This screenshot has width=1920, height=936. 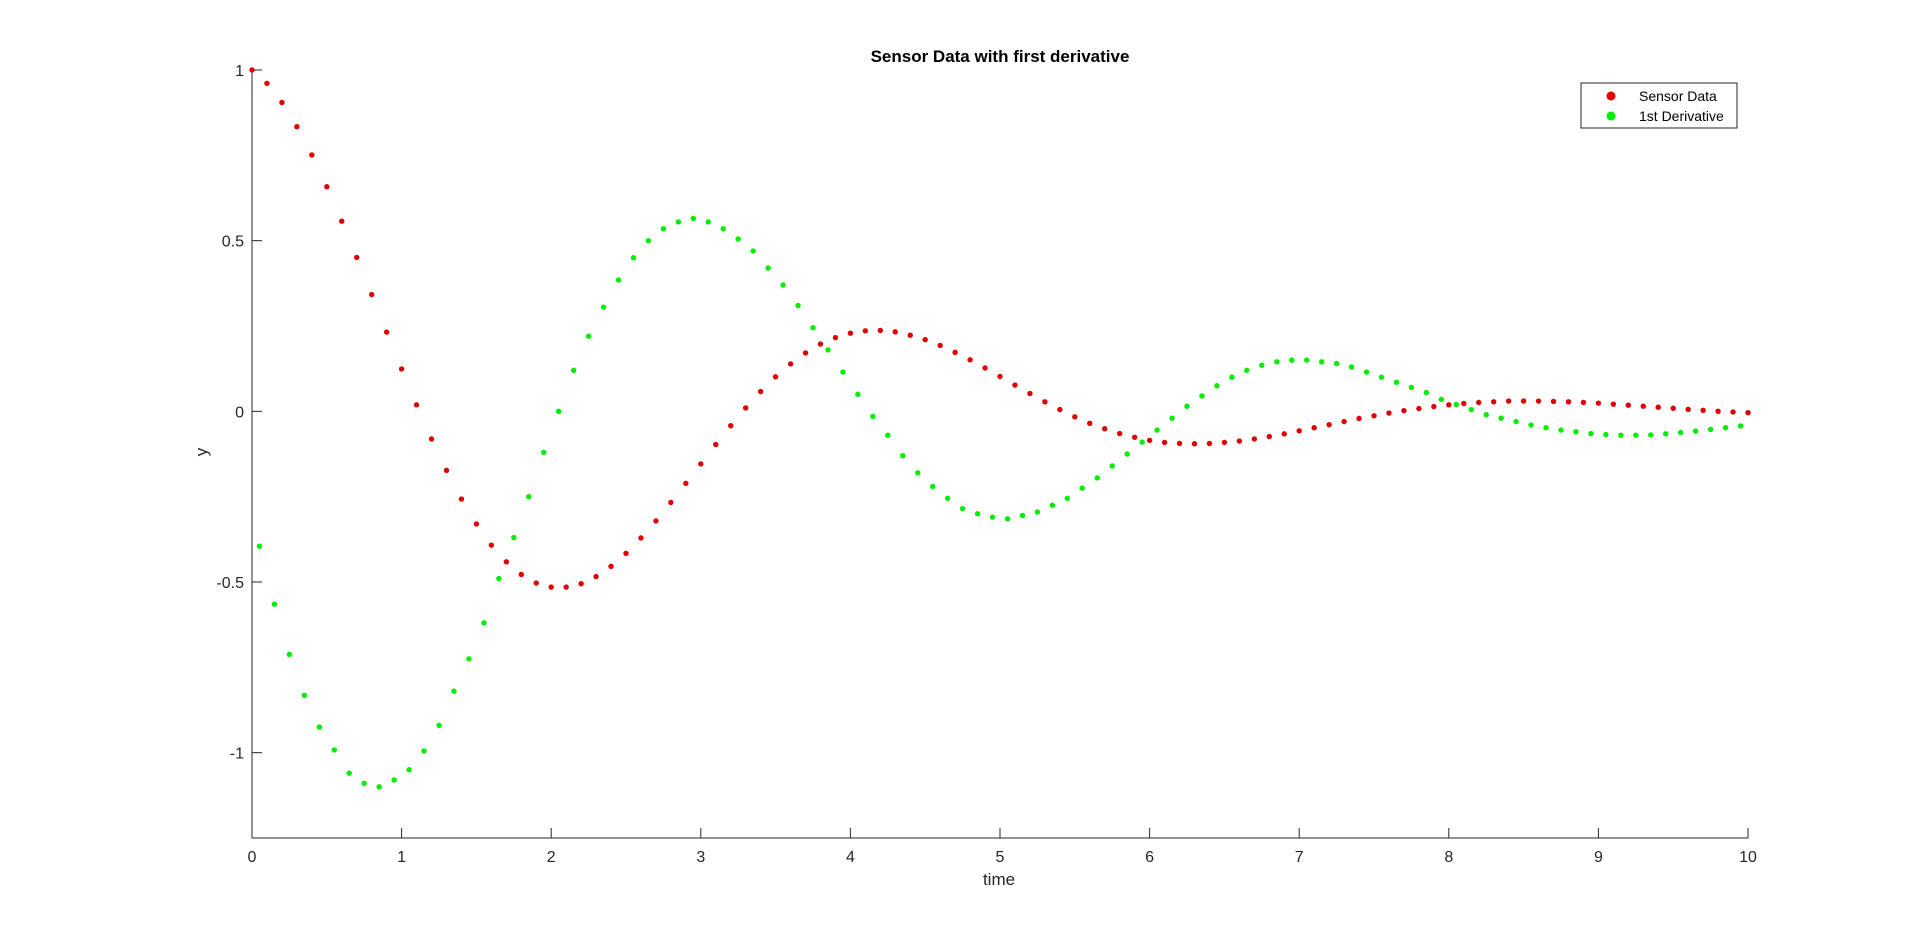 What do you see at coordinates (1748, 857) in the screenshot?
I see `x-tick-label: 10` at bounding box center [1748, 857].